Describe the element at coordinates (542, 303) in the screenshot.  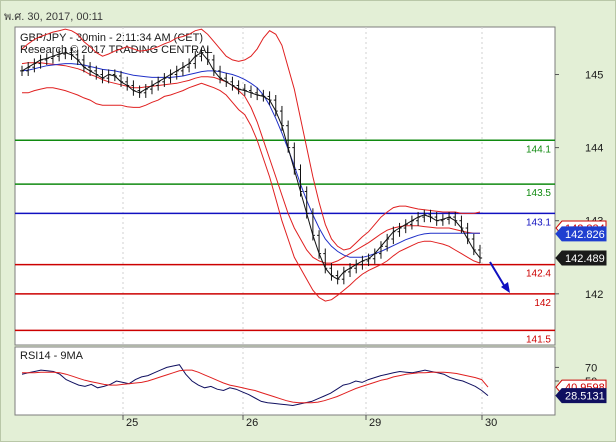
I see `level-label: 142` at that location.